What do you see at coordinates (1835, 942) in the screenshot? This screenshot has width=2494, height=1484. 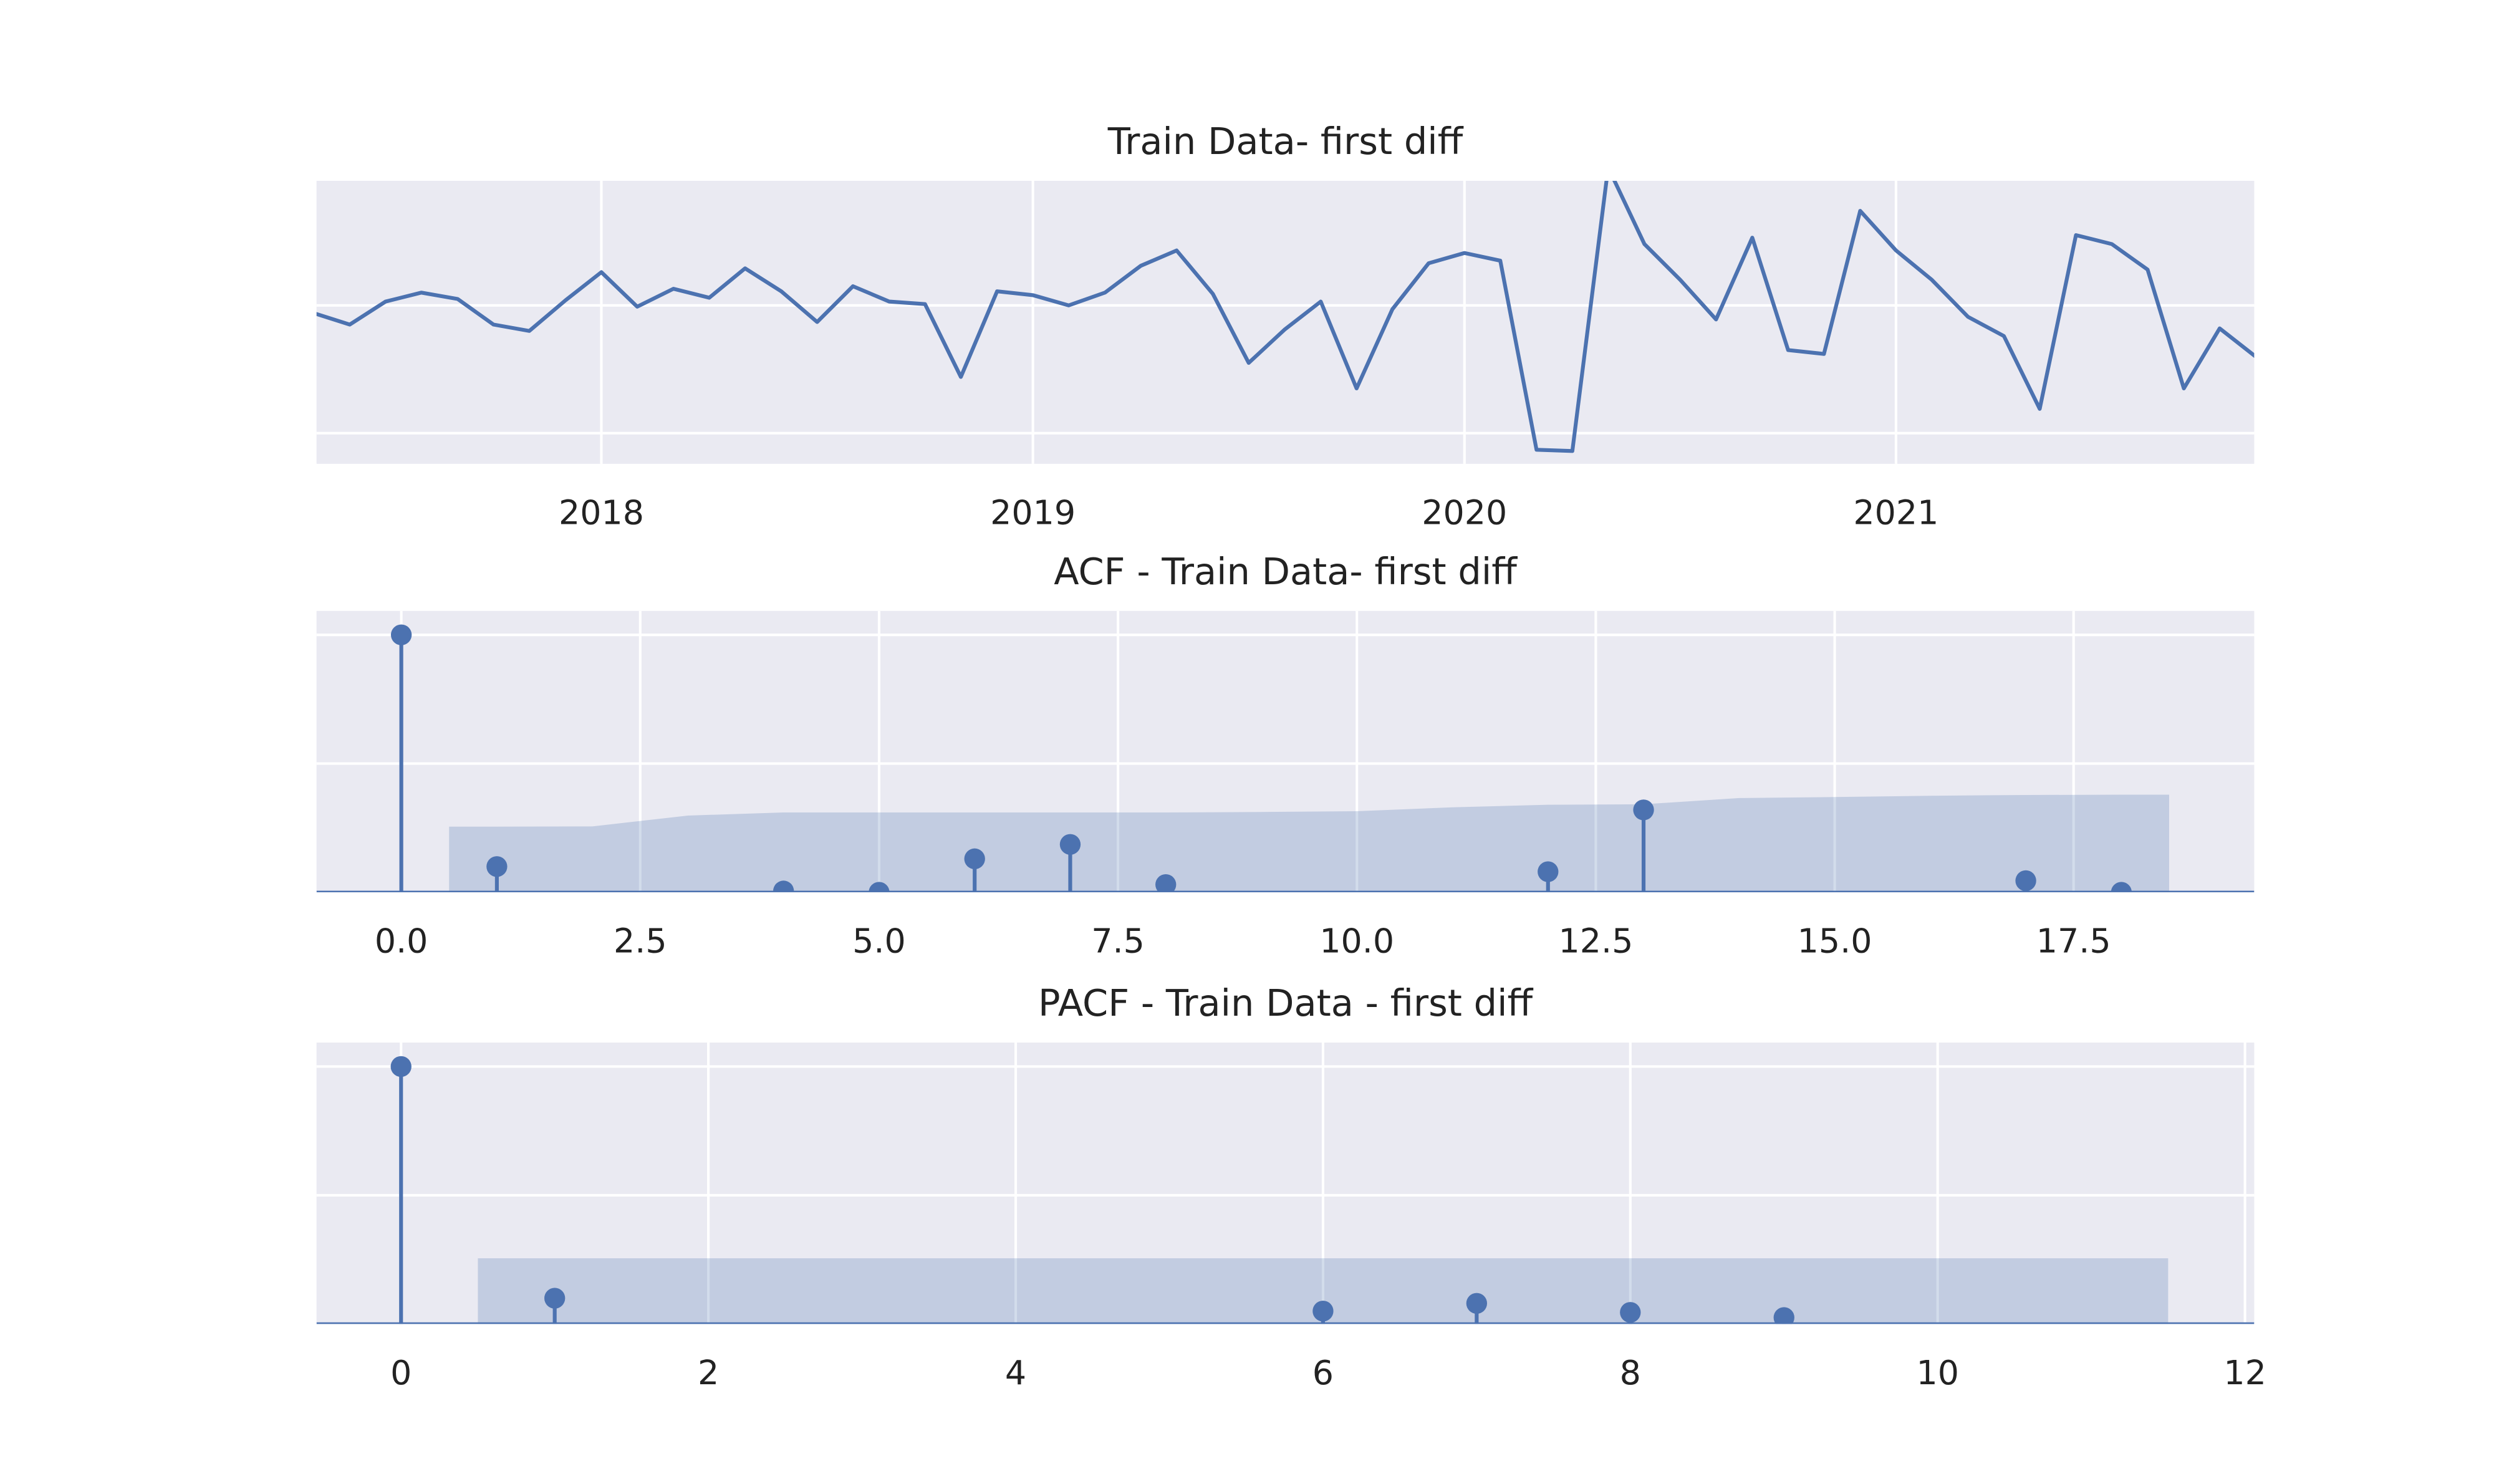 I see `x-tick-label: 15.0` at bounding box center [1835, 942].